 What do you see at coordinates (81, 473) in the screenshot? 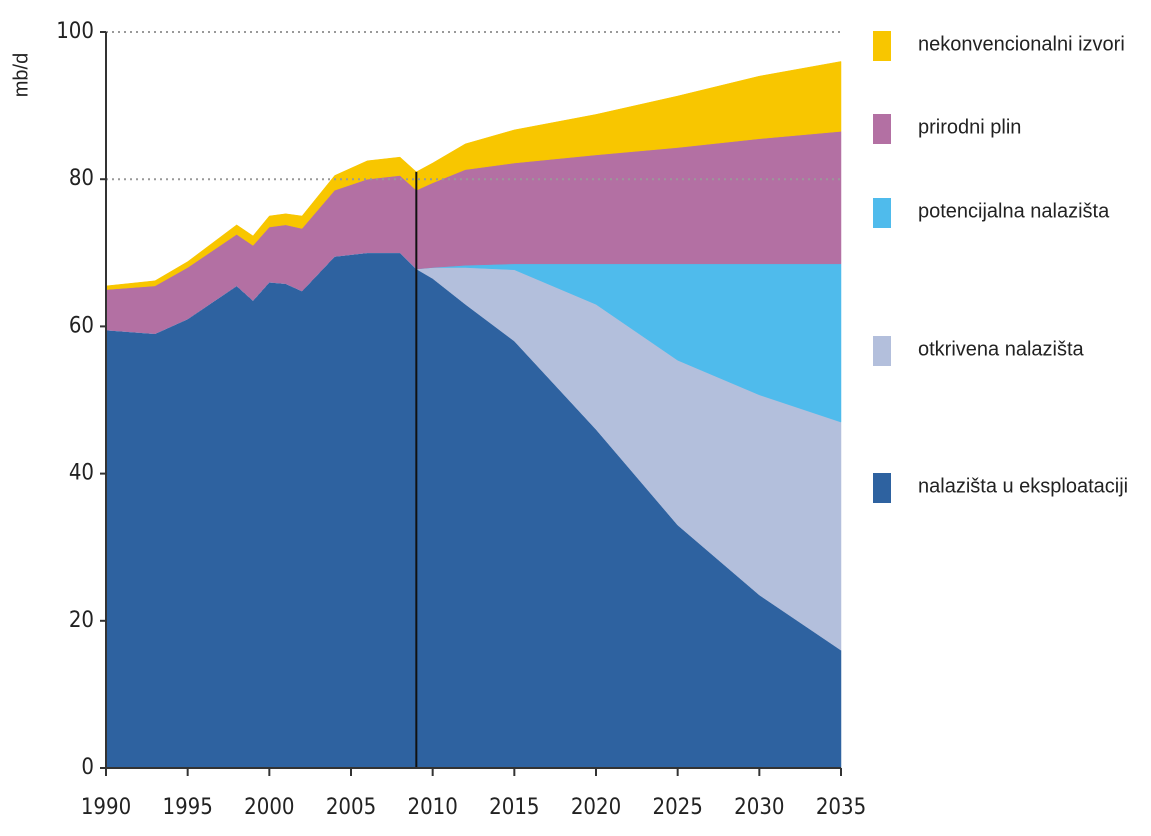
I see `y-tick-label: 40` at bounding box center [81, 473].